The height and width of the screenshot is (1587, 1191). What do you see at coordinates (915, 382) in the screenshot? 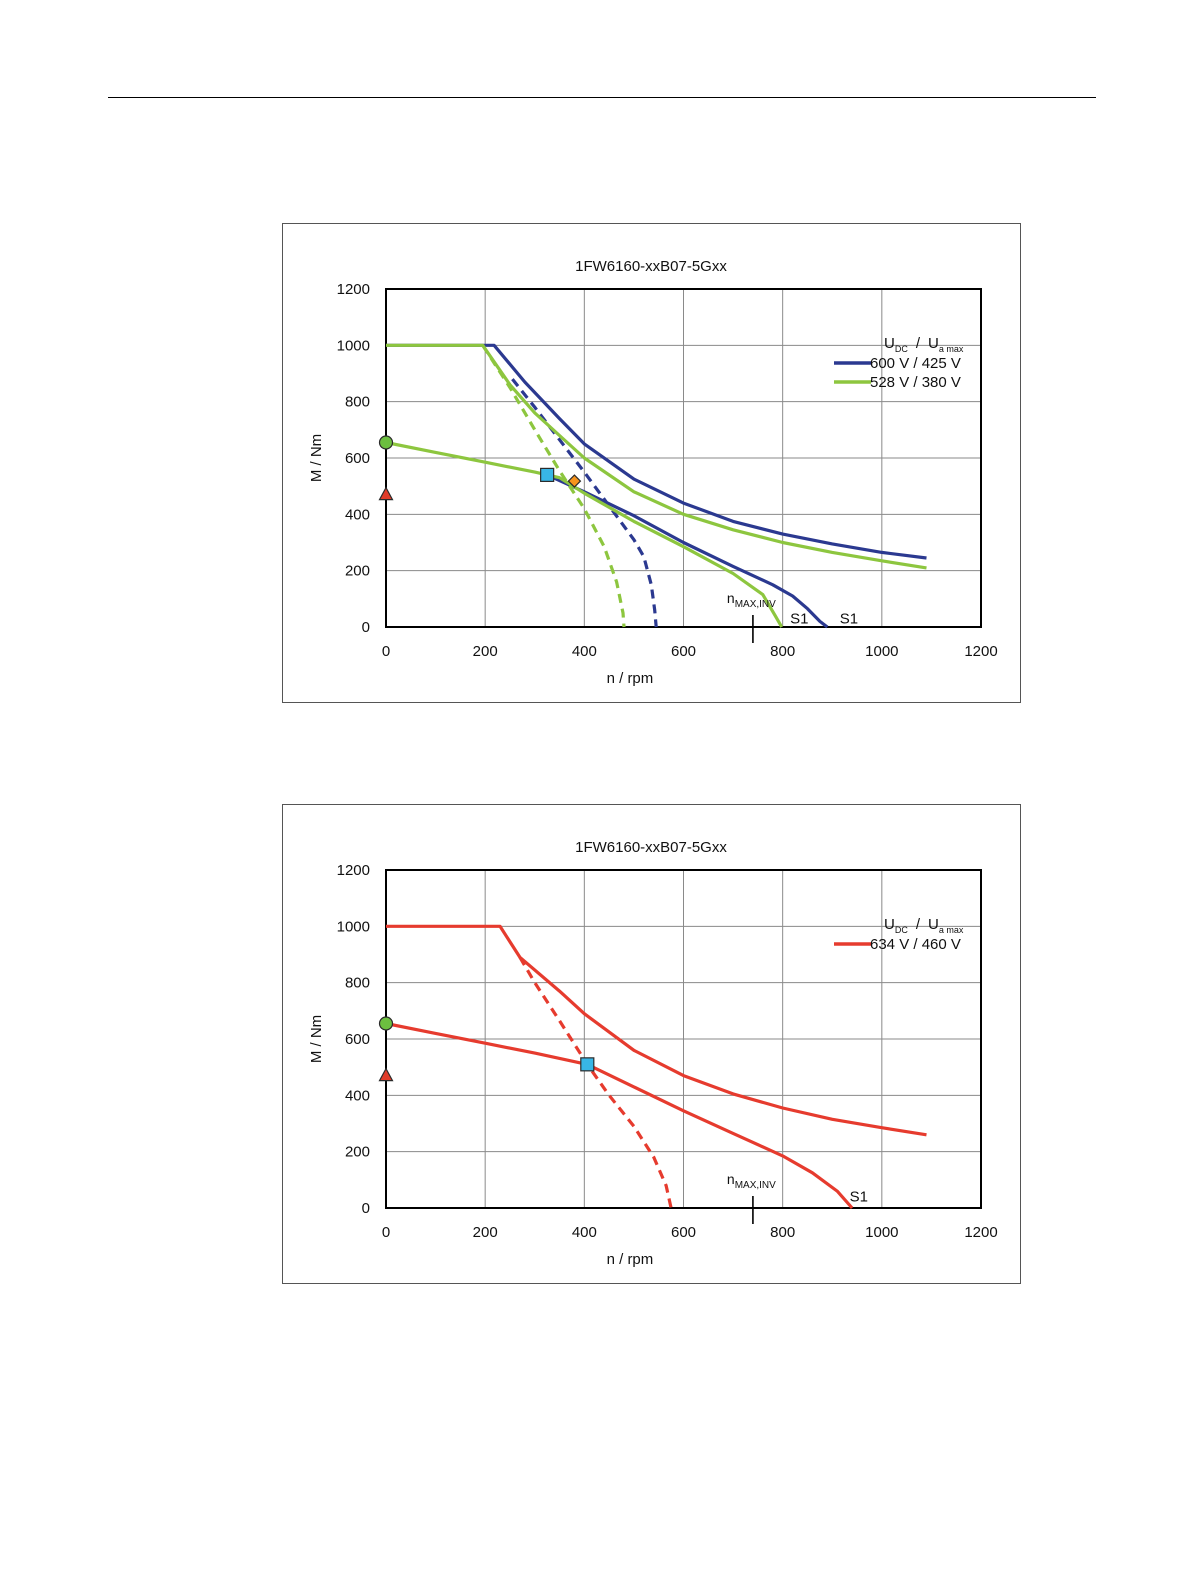
I see `legend-entry-label: 528 V / 380 V` at bounding box center [915, 382].